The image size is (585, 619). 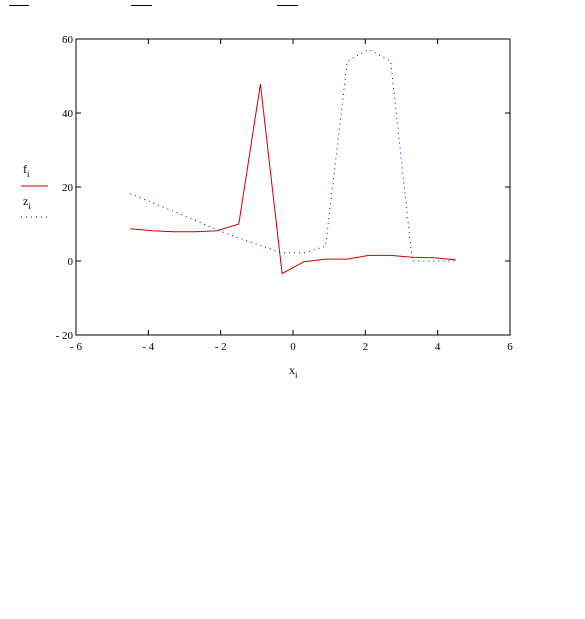 I want to click on y-tick-label: 40, so click(x=68, y=114).